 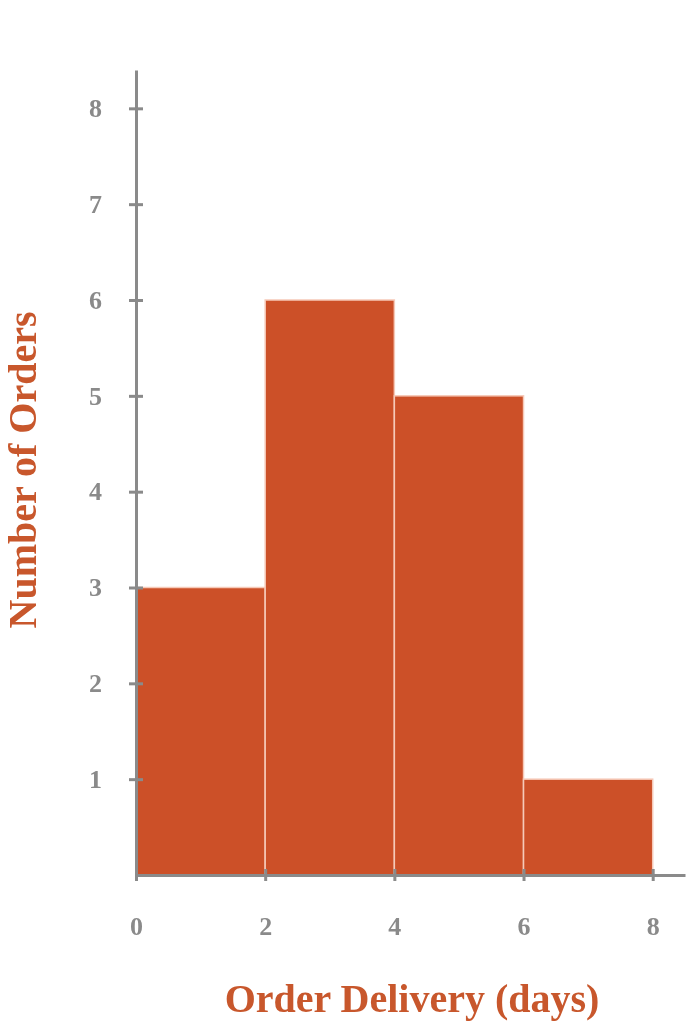 What do you see at coordinates (95, 779) in the screenshot?
I see `y-tick-label: 1` at bounding box center [95, 779].